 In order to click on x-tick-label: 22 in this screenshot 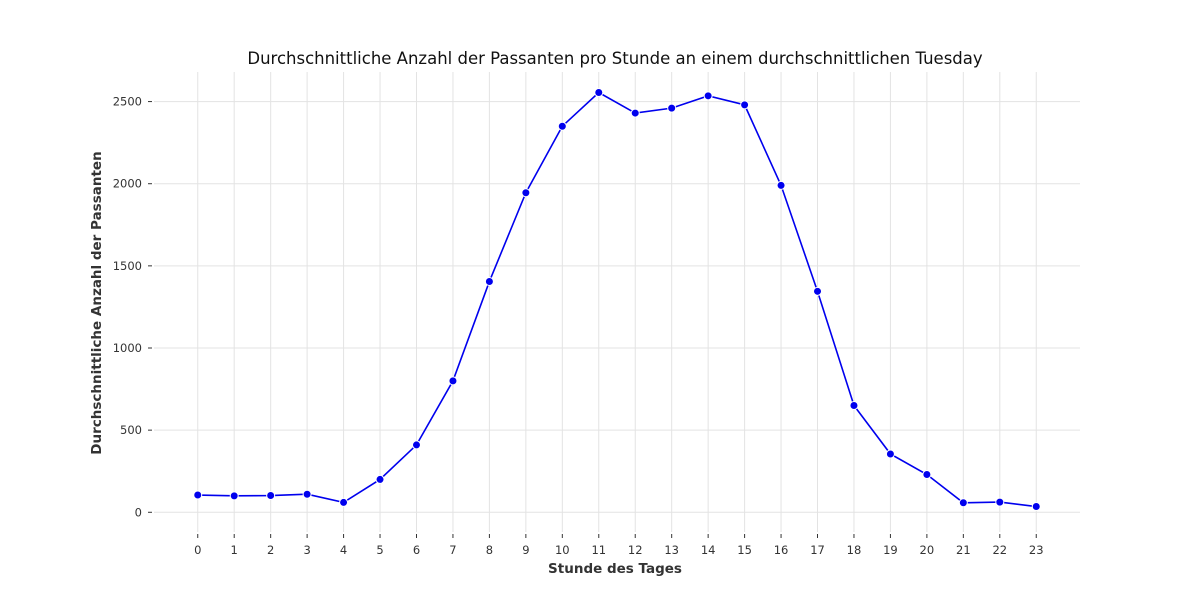, I will do `click(999, 550)`.